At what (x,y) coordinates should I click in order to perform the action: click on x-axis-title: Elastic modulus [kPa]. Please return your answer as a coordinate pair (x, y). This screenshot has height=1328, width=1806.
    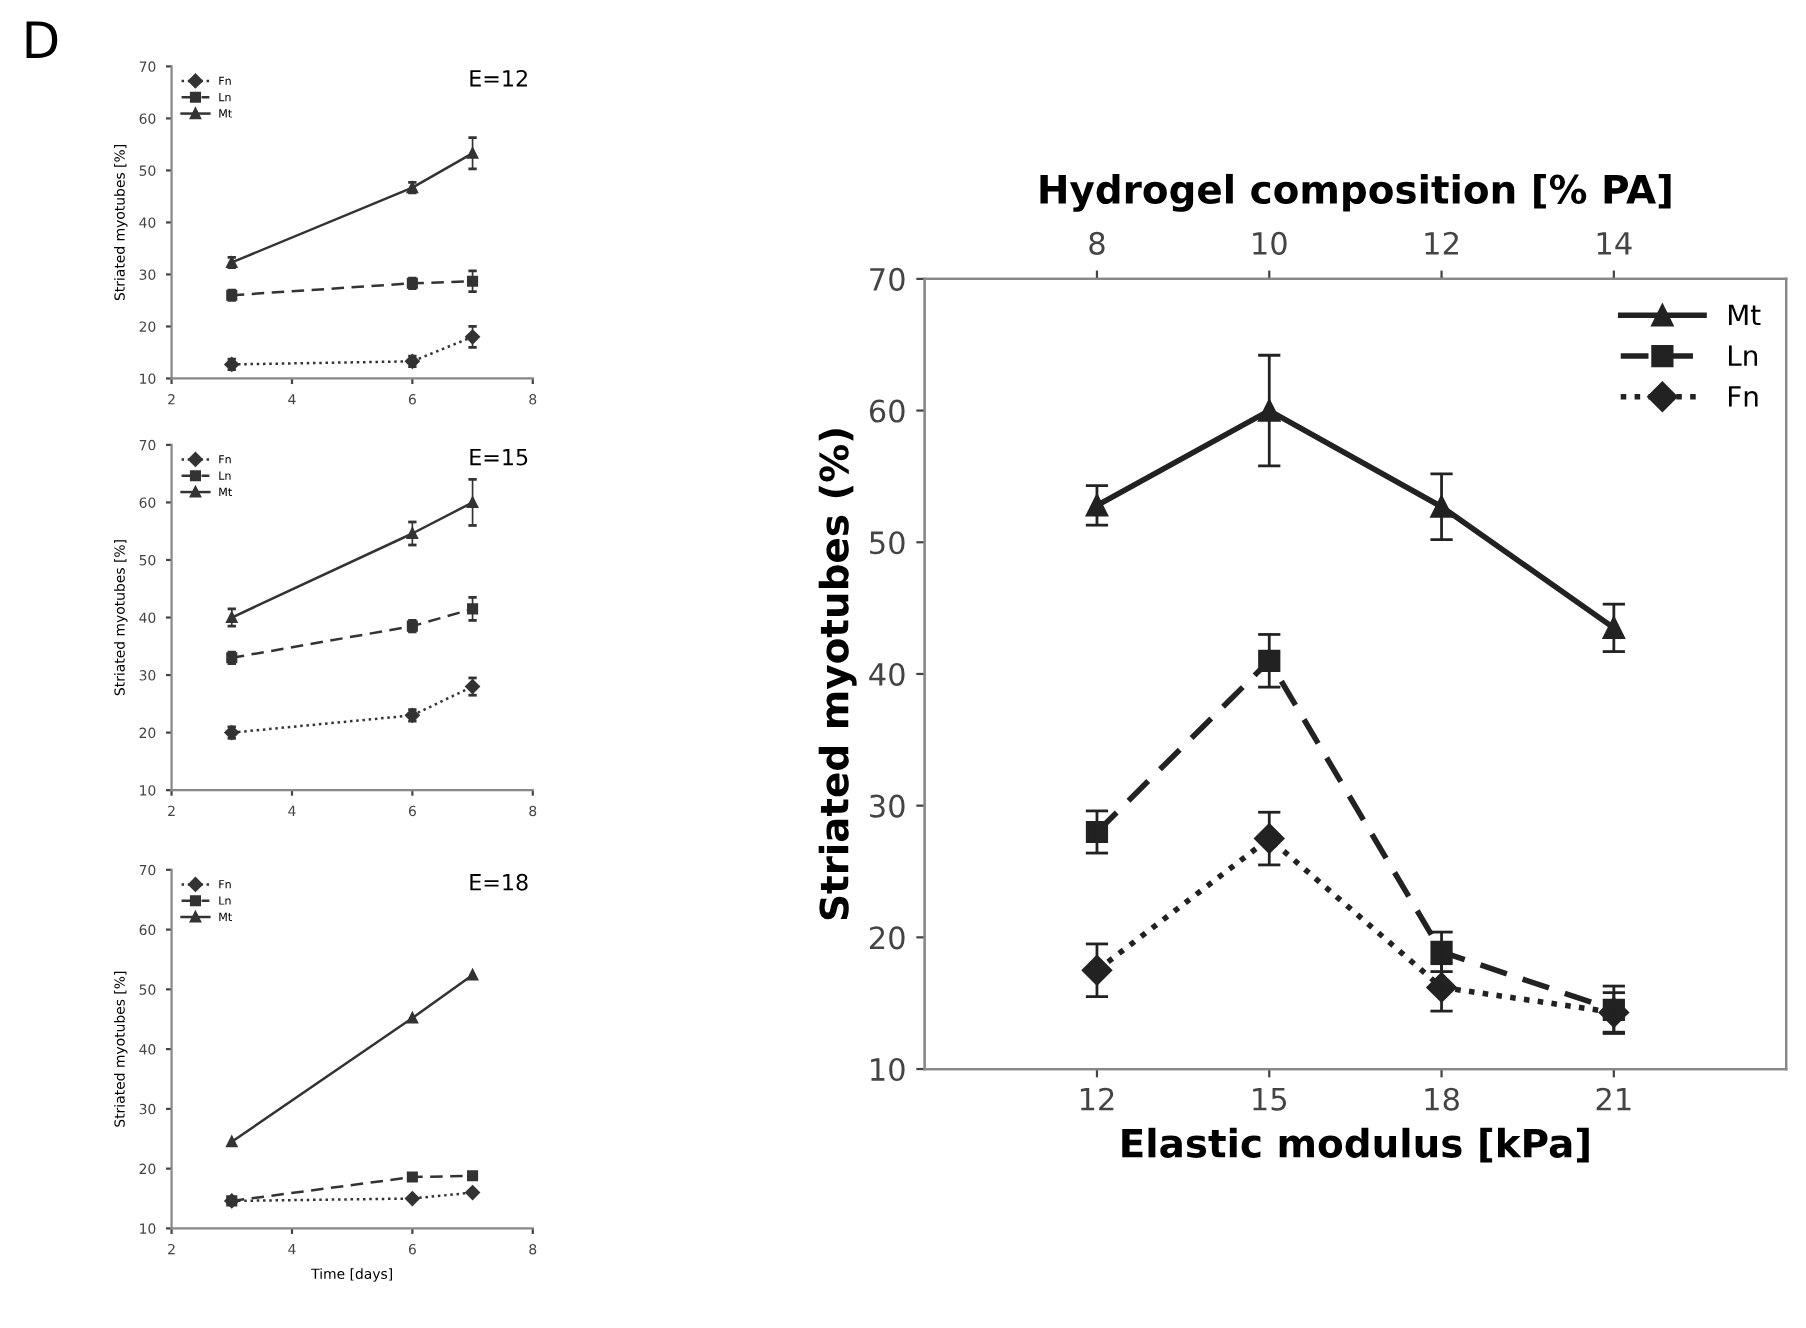
    Looking at the image, I should click on (1355, 1145).